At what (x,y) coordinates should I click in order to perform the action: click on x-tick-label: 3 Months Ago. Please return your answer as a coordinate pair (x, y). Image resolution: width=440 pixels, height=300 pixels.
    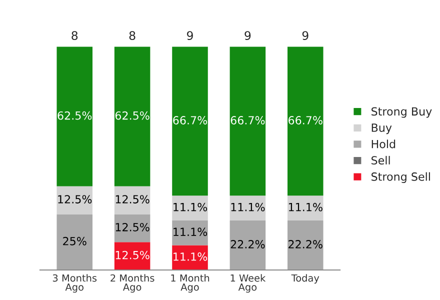
    Looking at the image, I should click on (74, 283).